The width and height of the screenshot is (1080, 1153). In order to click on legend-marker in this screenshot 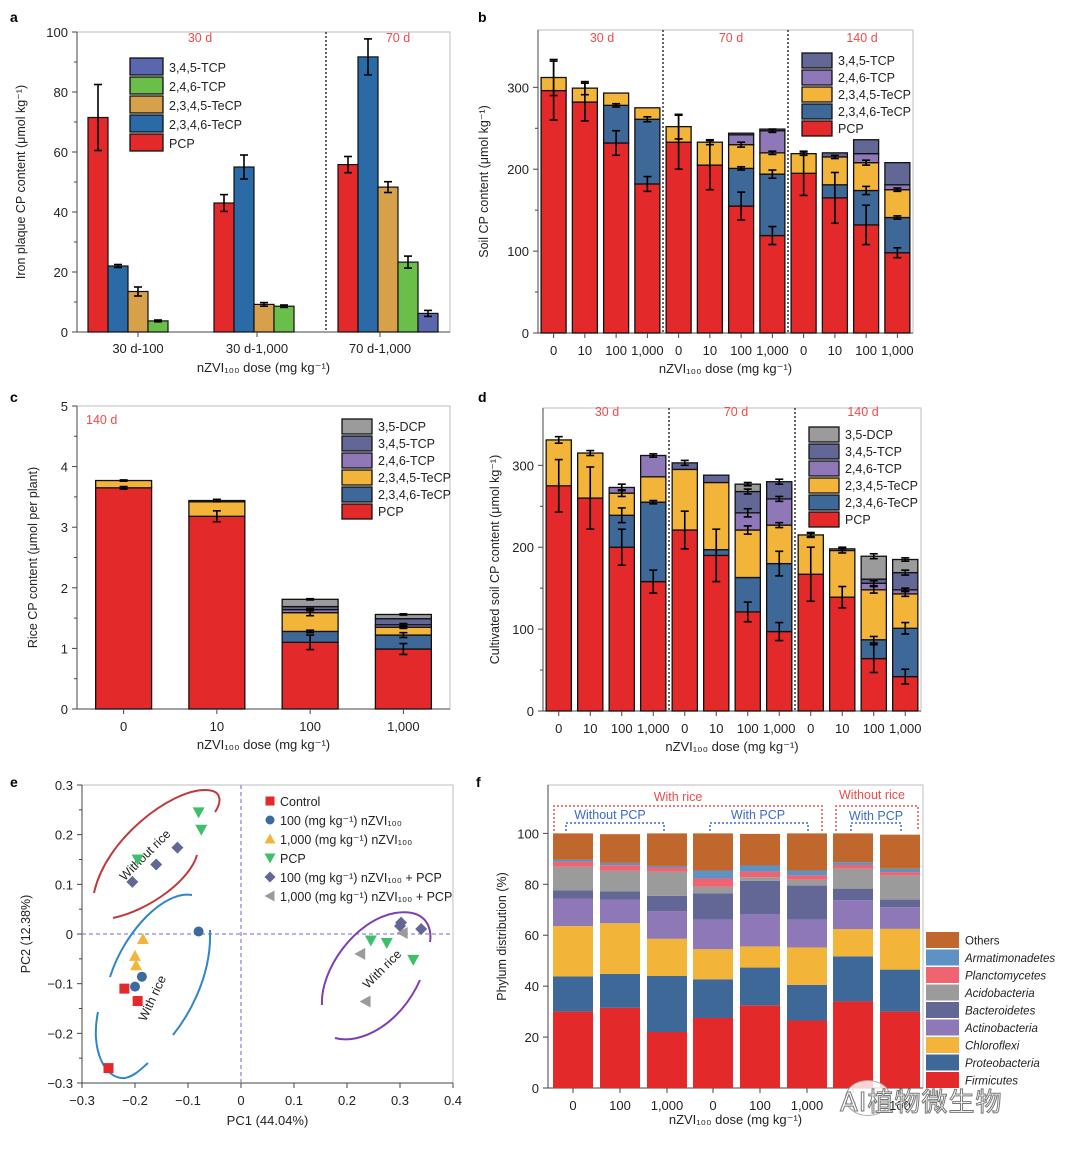, I will do `click(269, 896)`.